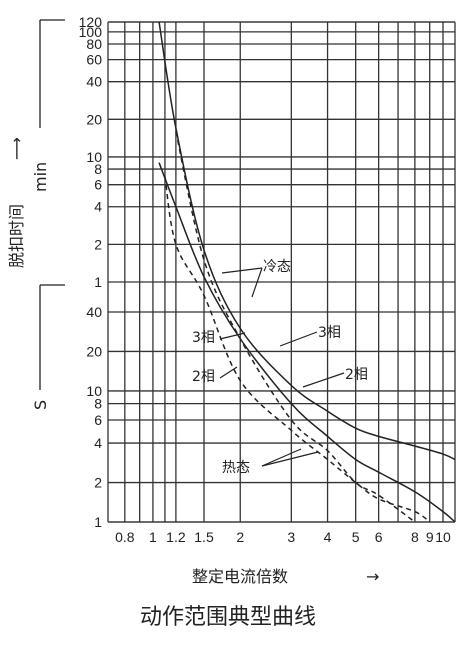 The image size is (460, 648). I want to click on y-tick-label-s: 40, so click(94, 312).